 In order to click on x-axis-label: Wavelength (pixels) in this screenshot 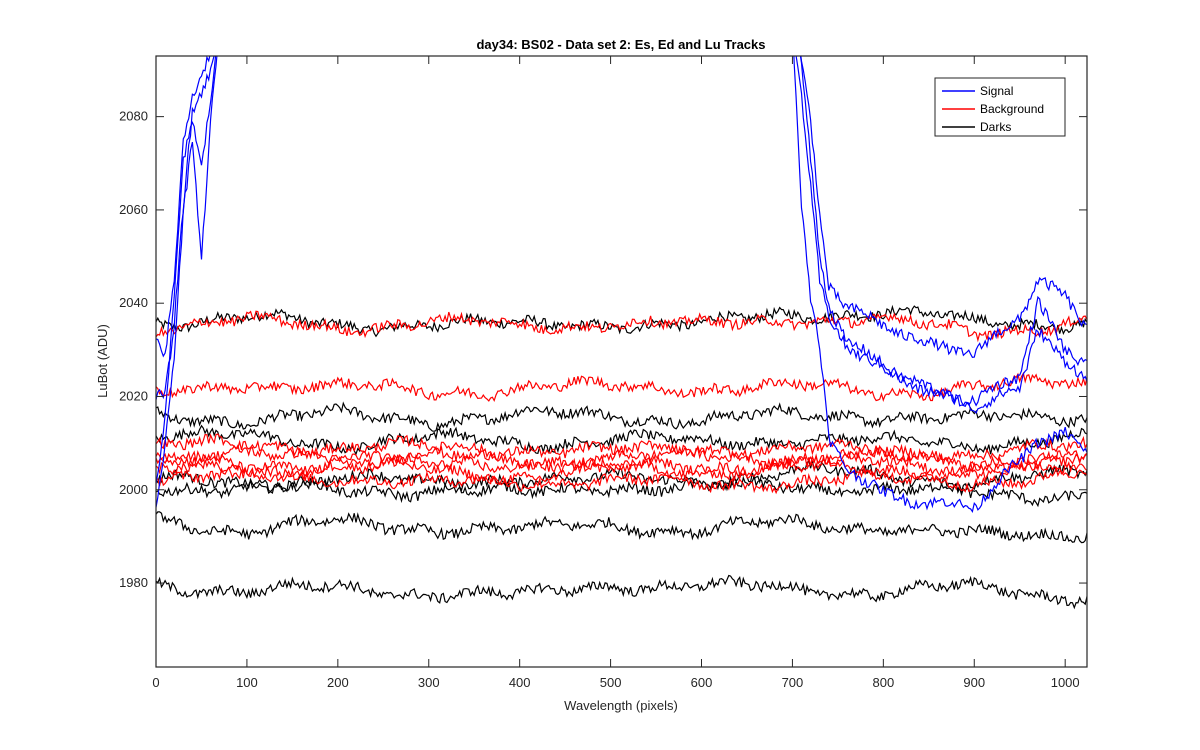, I will do `click(621, 705)`.